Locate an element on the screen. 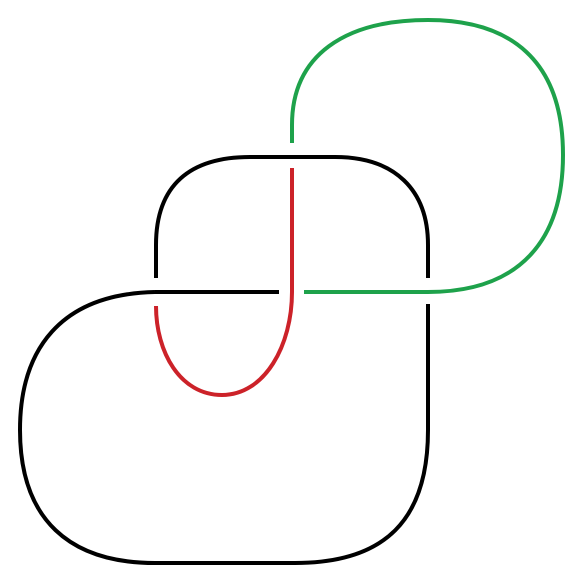 This screenshot has width=584, height=584. black-strand-top-arch is located at coordinates (292, 216).